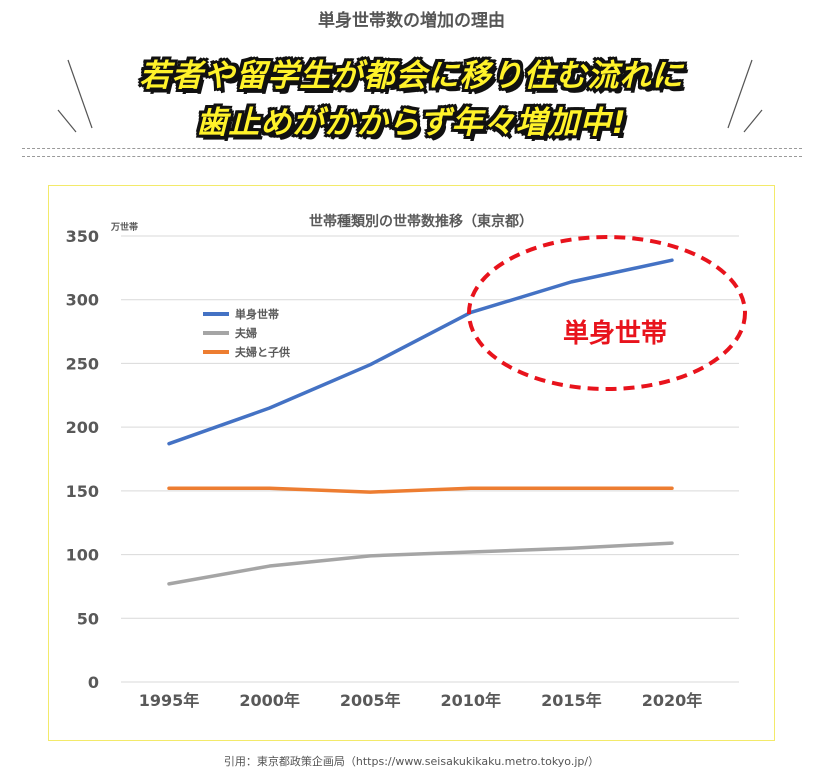 The image size is (823, 780). What do you see at coordinates (82, 427) in the screenshot?
I see `y-tick-label: 200` at bounding box center [82, 427].